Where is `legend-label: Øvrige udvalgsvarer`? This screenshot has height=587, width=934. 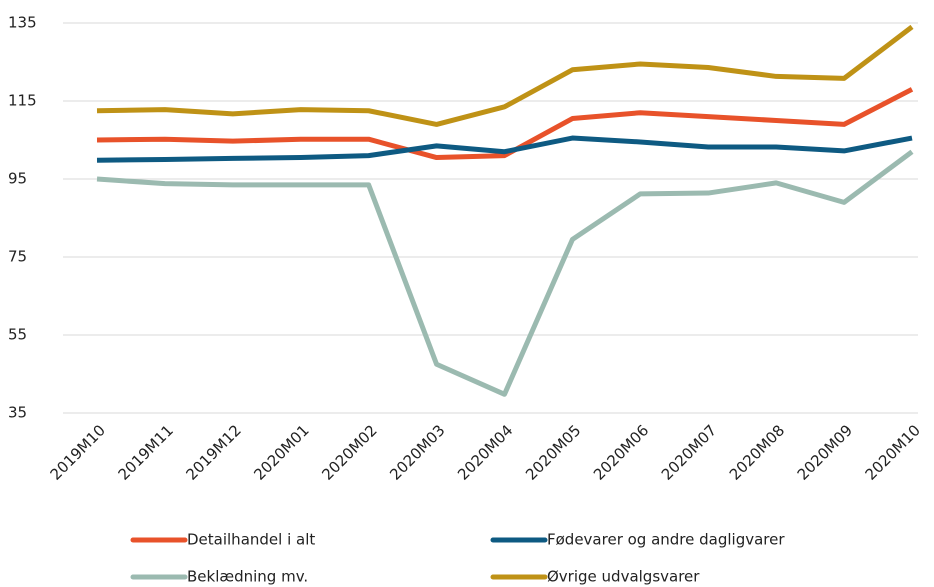 legend-label: Øvrige udvalgsvarer is located at coordinates (623, 577).